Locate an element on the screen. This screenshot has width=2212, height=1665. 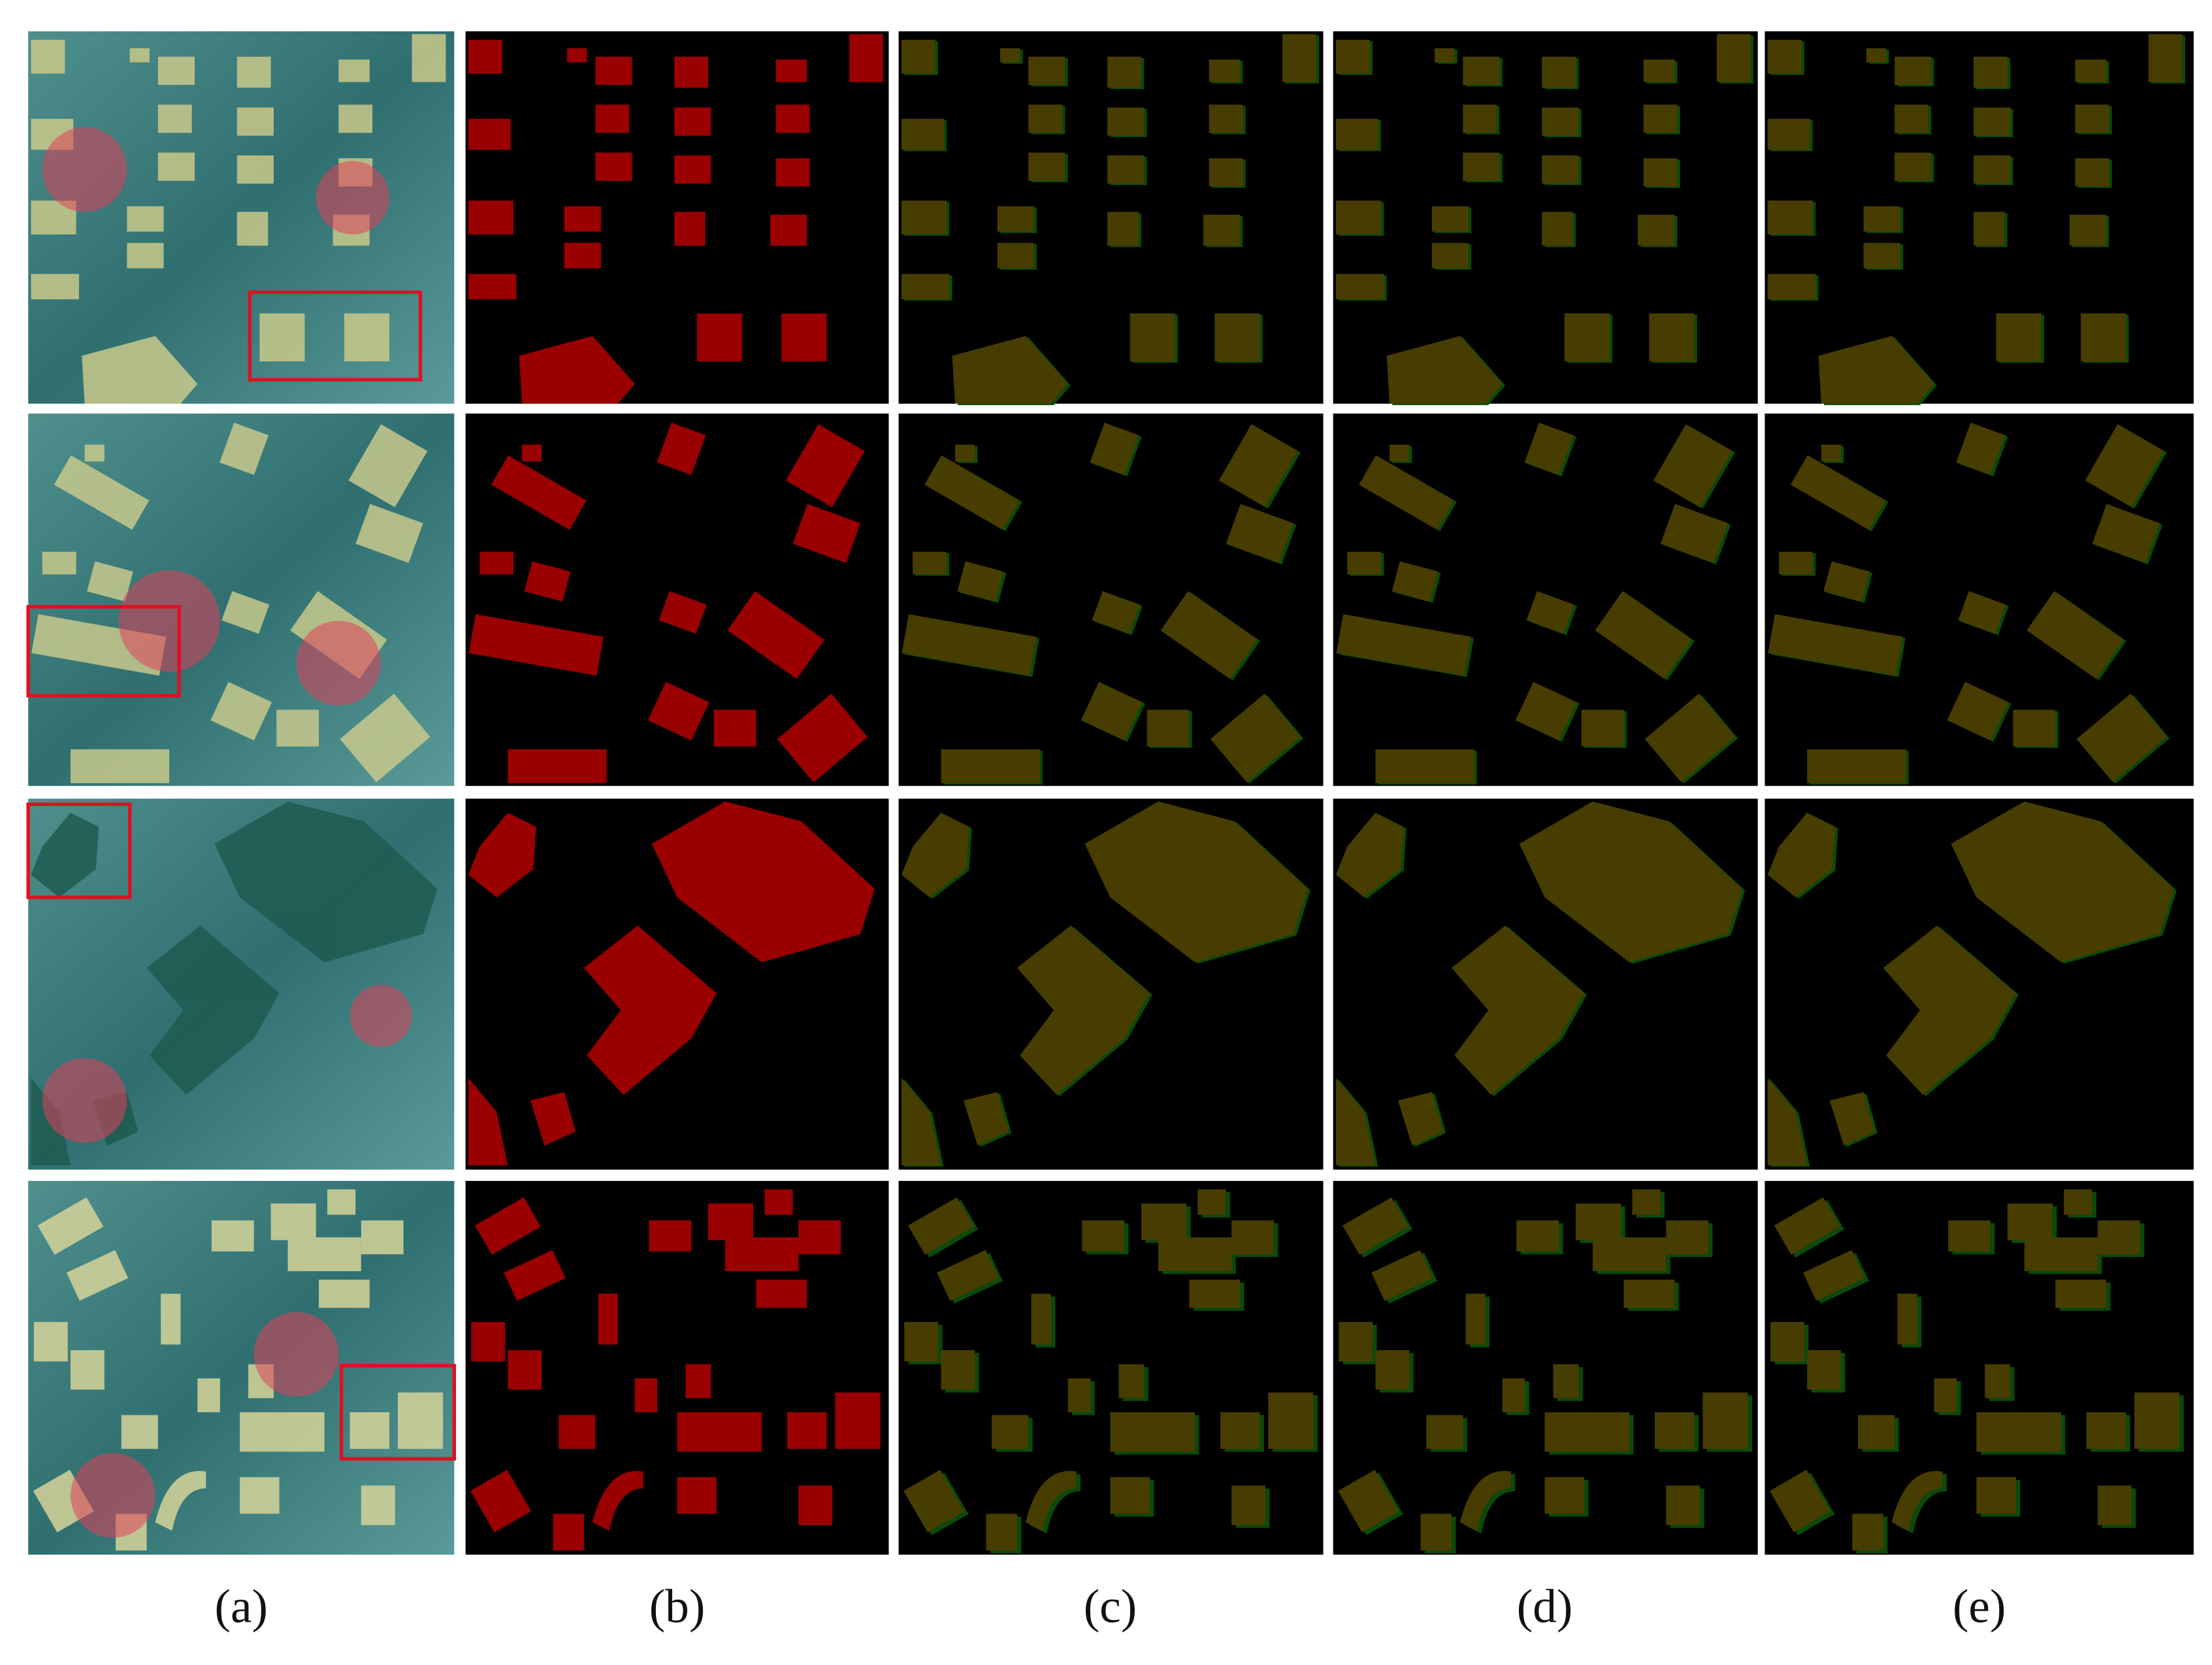
caption: (c) is located at coordinates (1110, 1605).